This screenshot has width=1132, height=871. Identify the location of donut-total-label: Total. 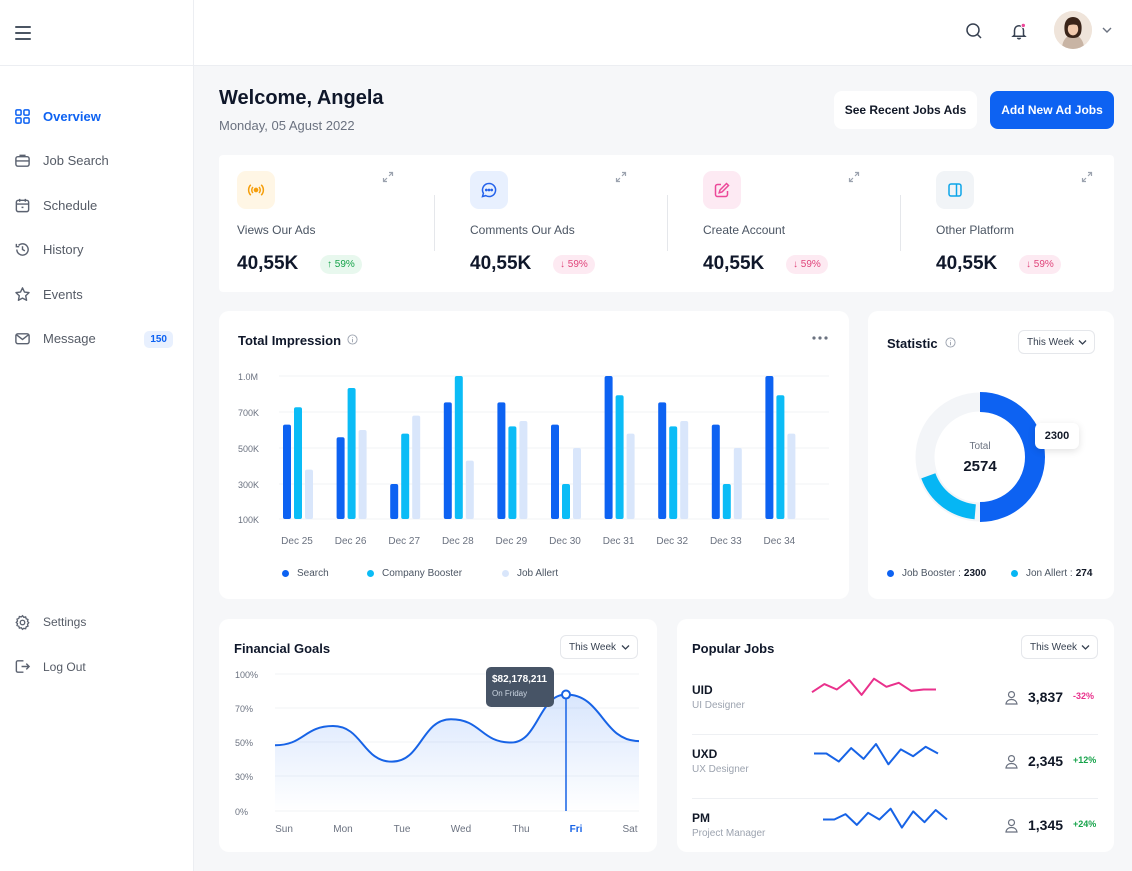
(979, 446).